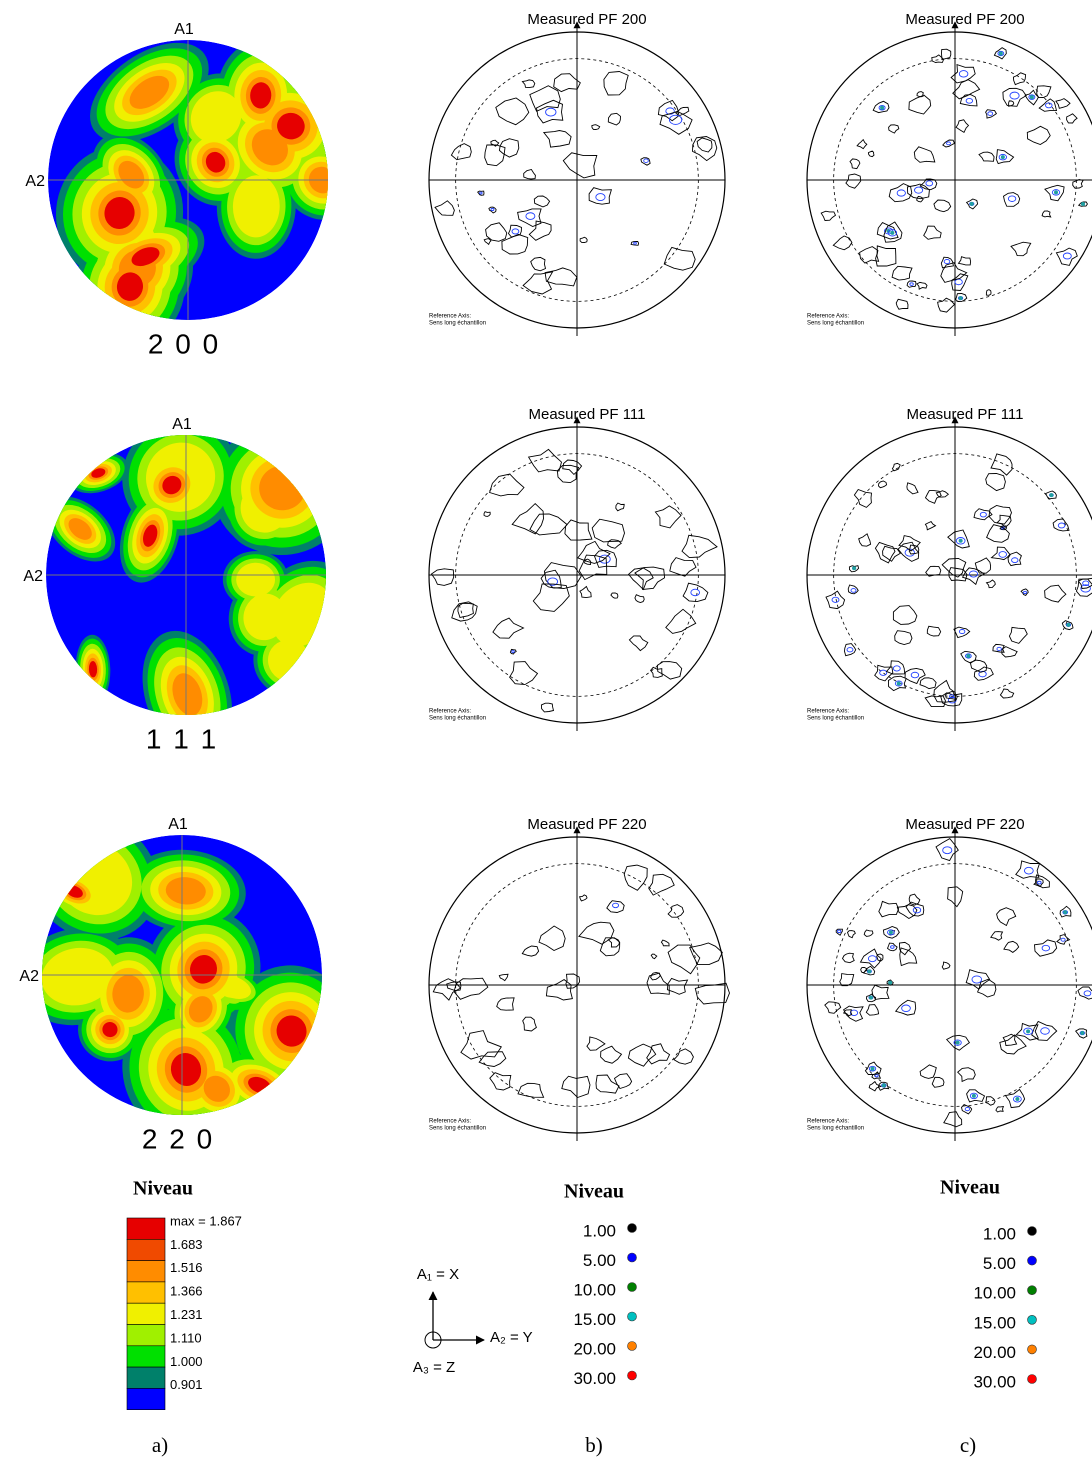 This screenshot has width=1092, height=1463. Describe the element at coordinates (186, 575) in the screenshot. I see `pole-figure` at that location.